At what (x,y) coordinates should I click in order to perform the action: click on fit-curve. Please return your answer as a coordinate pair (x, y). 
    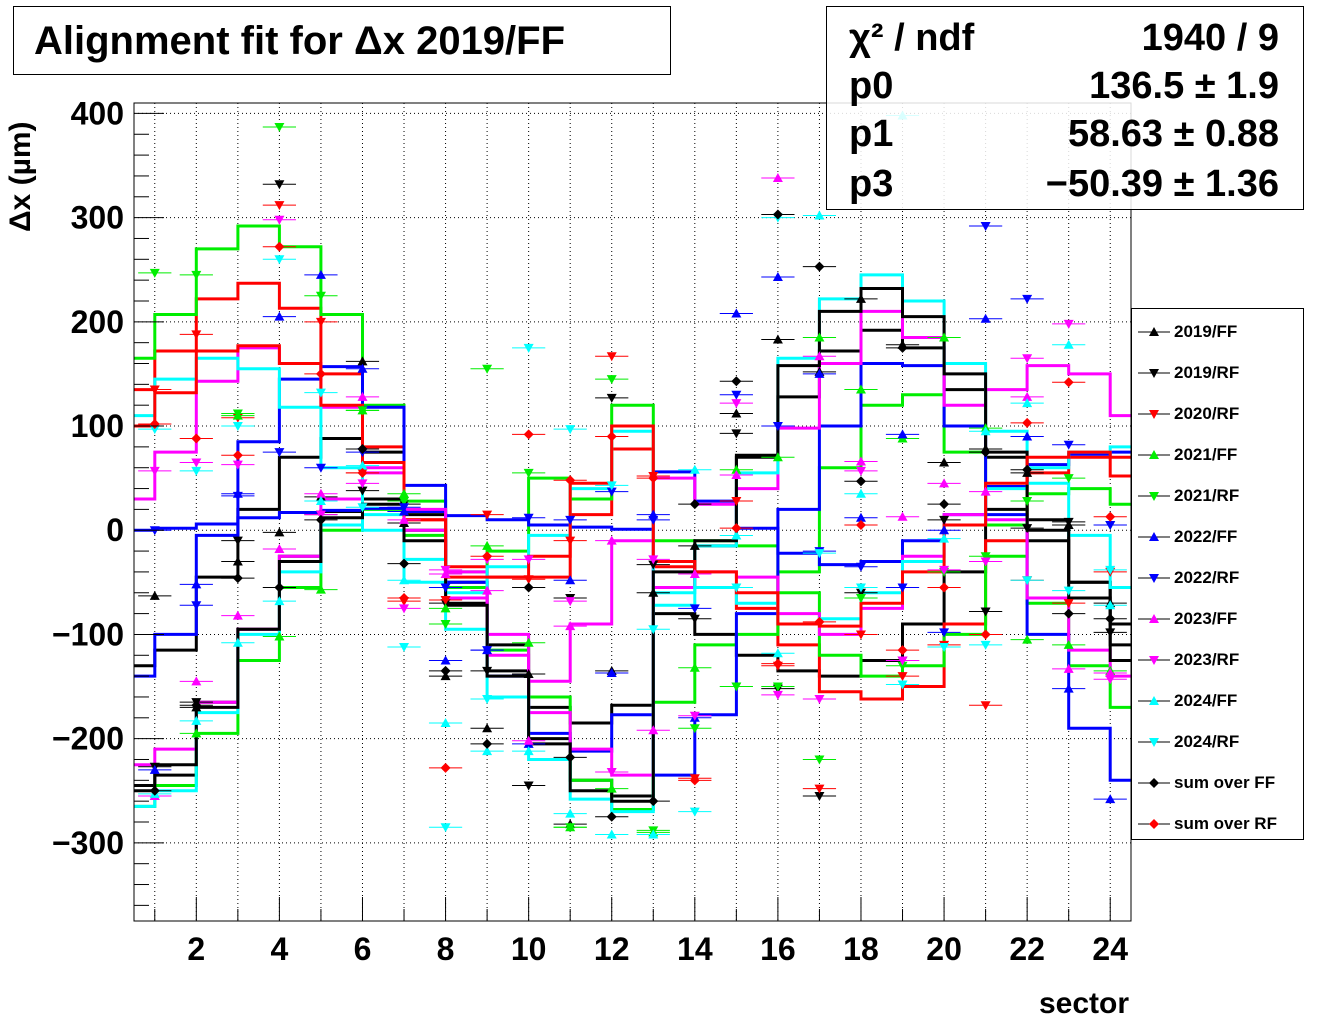
    Looking at the image, I should click on (632, 508).